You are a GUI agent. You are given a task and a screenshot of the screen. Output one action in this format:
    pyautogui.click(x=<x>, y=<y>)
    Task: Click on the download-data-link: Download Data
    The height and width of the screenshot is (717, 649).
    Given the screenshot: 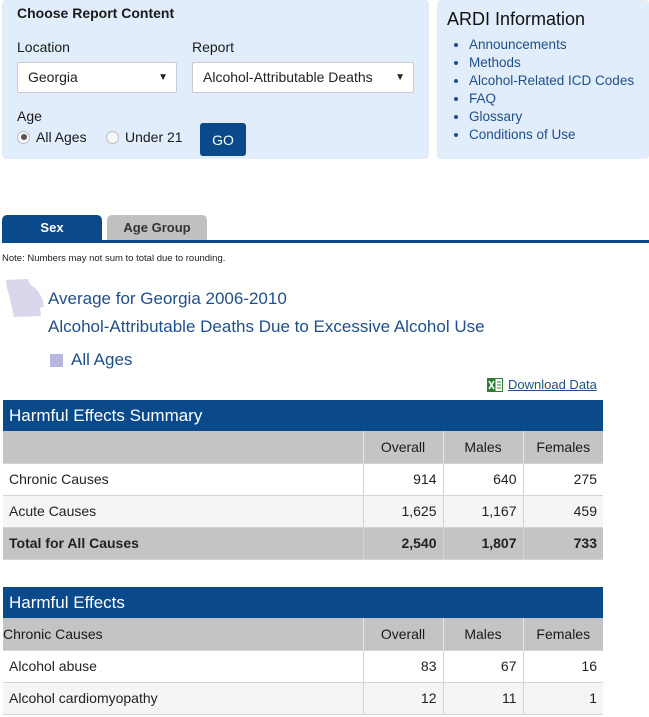 What is the action you would take?
    pyautogui.click(x=552, y=384)
    